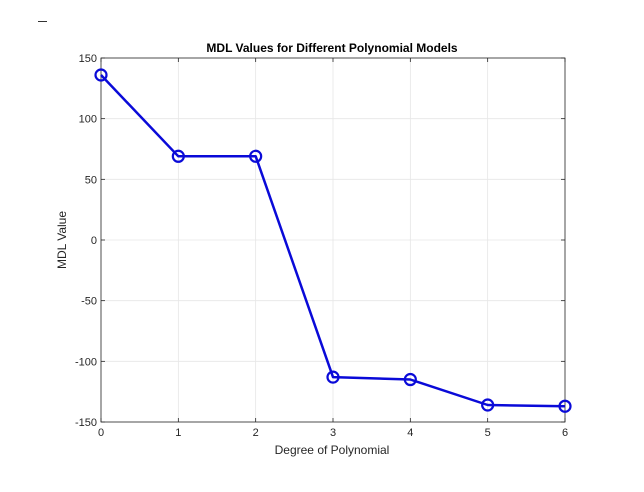 The image size is (644, 492). I want to click on x-tick-label: 3, so click(333, 433).